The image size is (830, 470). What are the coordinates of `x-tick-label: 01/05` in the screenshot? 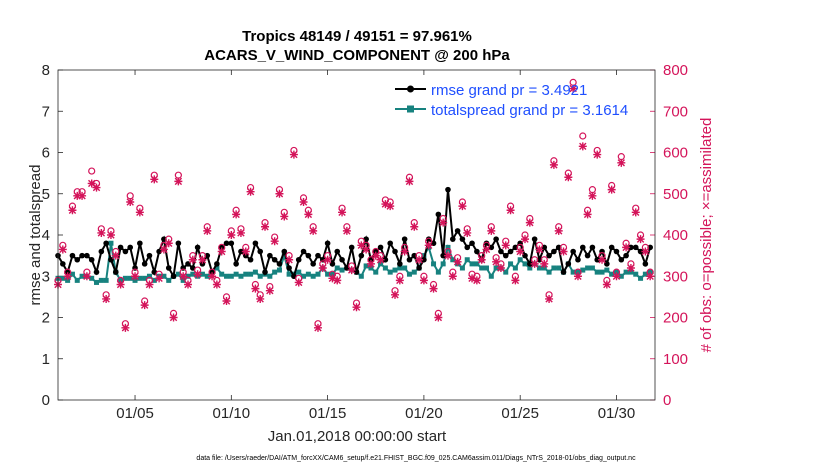 It's located at (135, 413).